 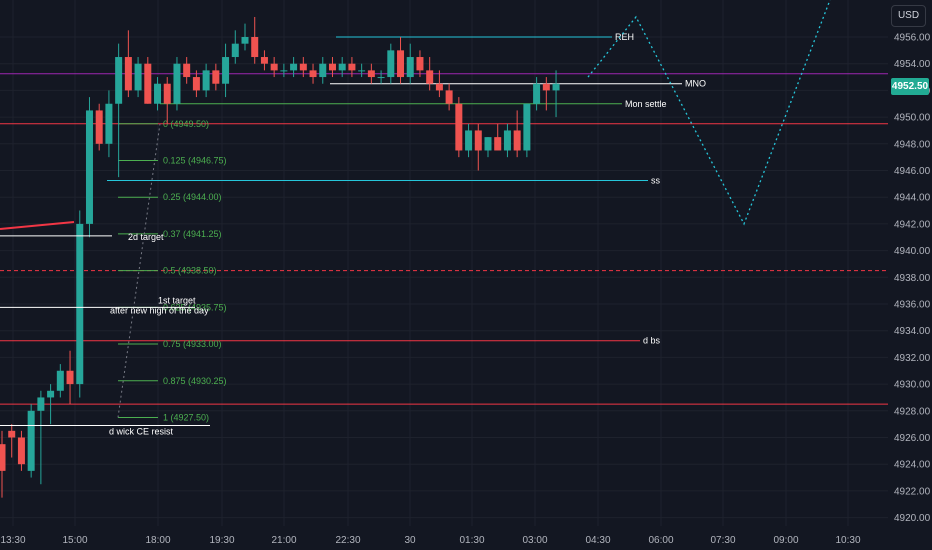 I want to click on time-tick-label: 21:00, so click(x=283, y=540).